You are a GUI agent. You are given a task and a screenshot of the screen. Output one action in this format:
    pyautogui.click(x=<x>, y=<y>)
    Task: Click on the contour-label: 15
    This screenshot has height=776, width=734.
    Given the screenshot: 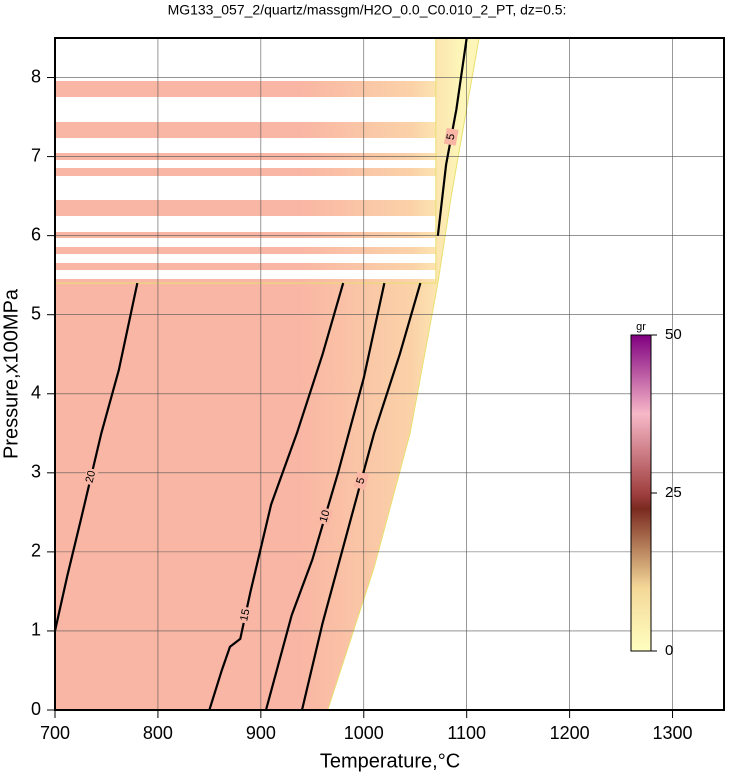 What is the action you would take?
    pyautogui.click(x=245, y=615)
    